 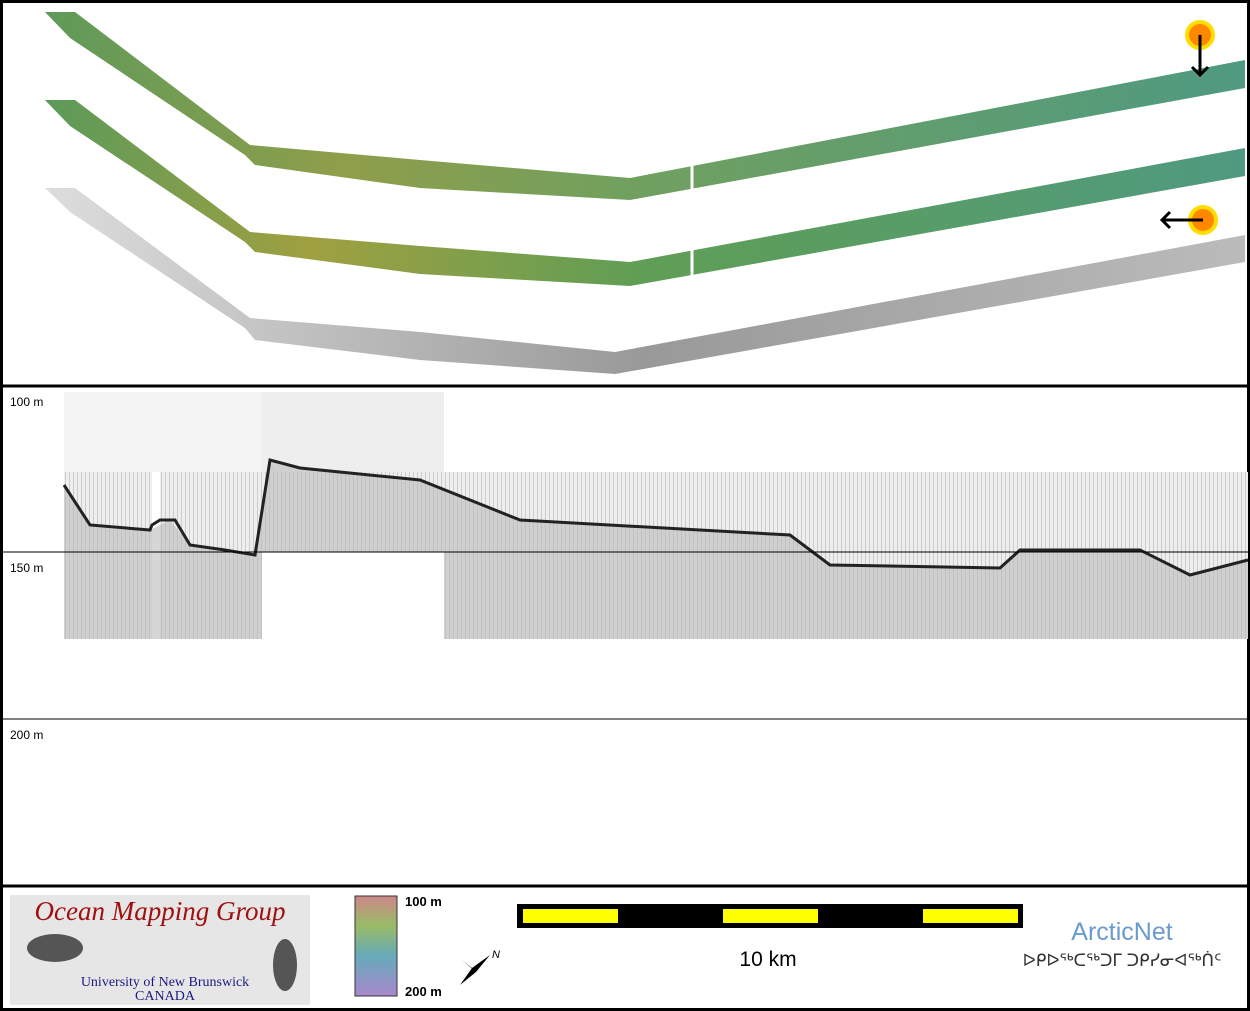 What do you see at coordinates (496, 955) in the screenshot?
I see `compass-label: N` at bounding box center [496, 955].